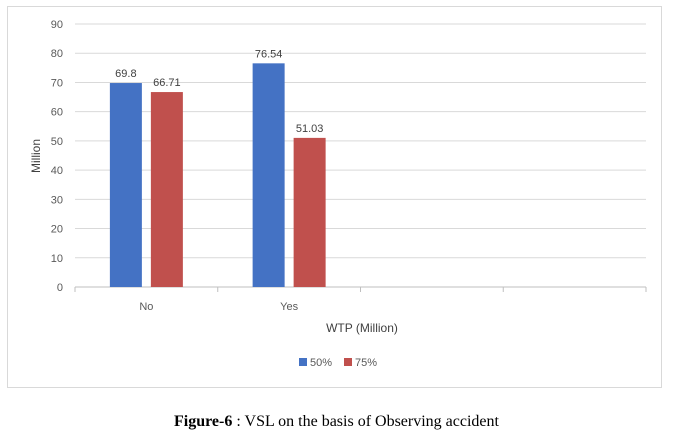  What do you see at coordinates (57, 200) in the screenshot?
I see `y-tick-label: 30` at bounding box center [57, 200].